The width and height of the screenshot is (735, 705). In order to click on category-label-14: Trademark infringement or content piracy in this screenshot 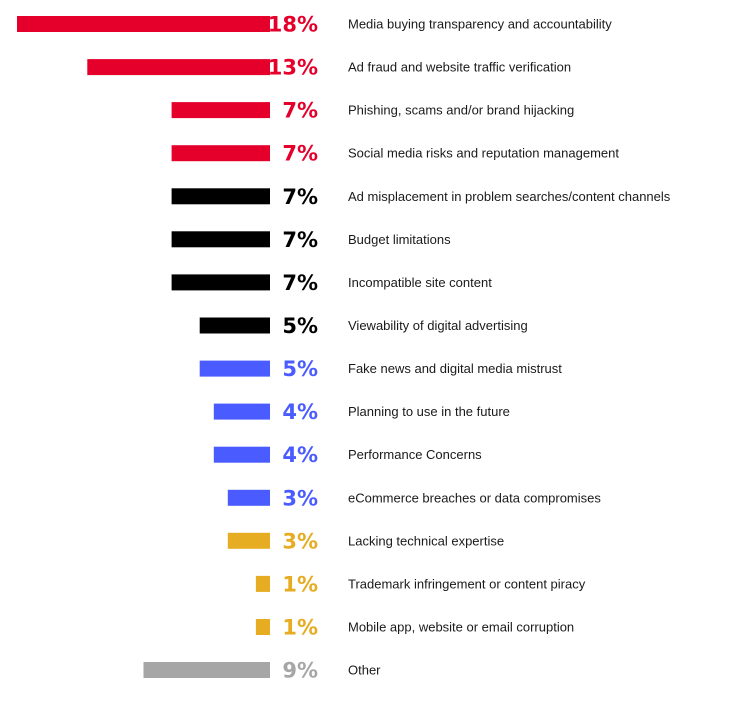, I will do `click(467, 583)`.